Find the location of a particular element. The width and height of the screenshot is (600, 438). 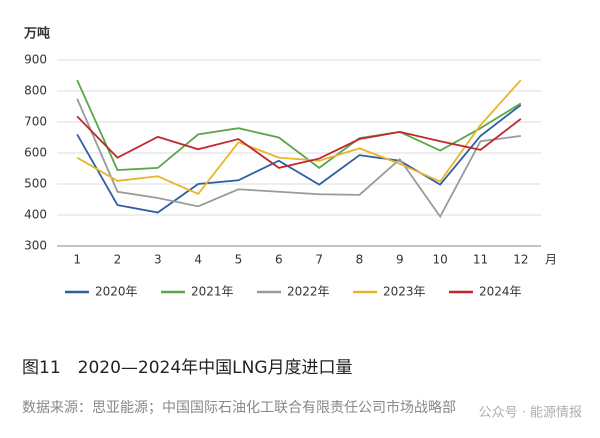

y-tick-label: 500 is located at coordinates (35, 184).